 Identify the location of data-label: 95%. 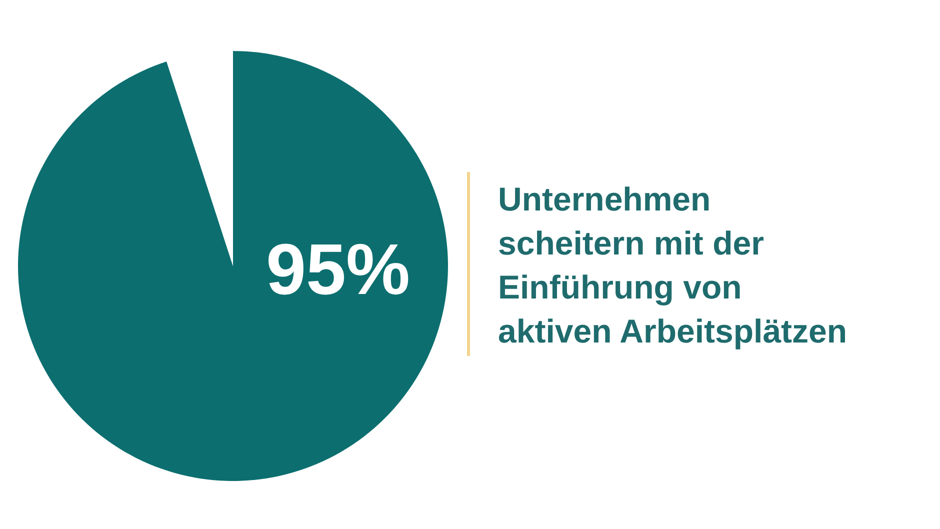
(338, 270).